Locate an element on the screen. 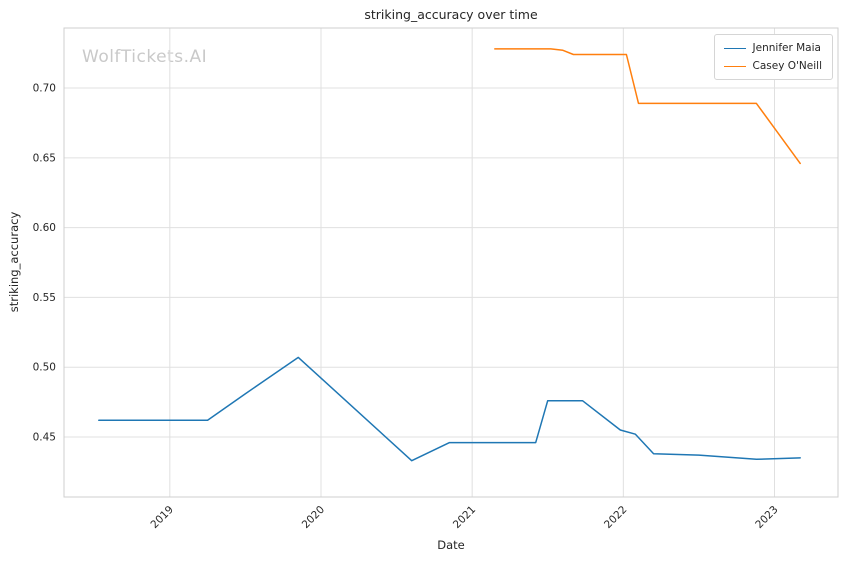 Image resolution: width=852 pixels, height=561 pixels. y-tick-label: 0.70 is located at coordinates (44, 89).